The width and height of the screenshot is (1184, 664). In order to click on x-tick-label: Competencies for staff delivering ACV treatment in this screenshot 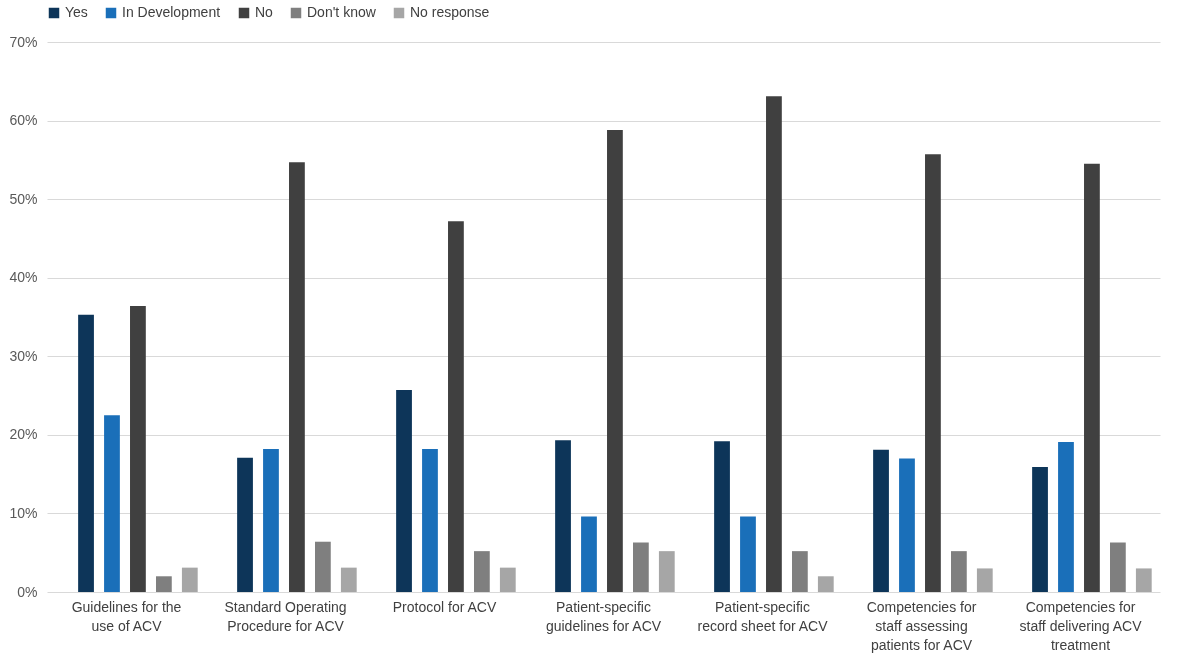, I will do `click(1081, 625)`.